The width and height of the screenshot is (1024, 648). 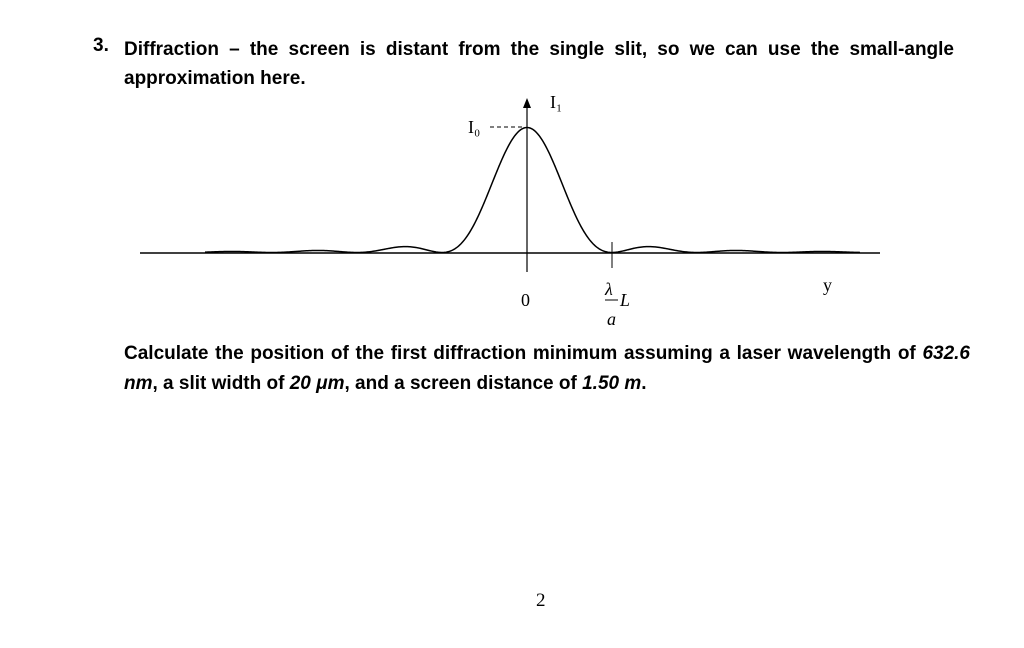 I want to click on peak-label: I₁, so click(x=556, y=102).